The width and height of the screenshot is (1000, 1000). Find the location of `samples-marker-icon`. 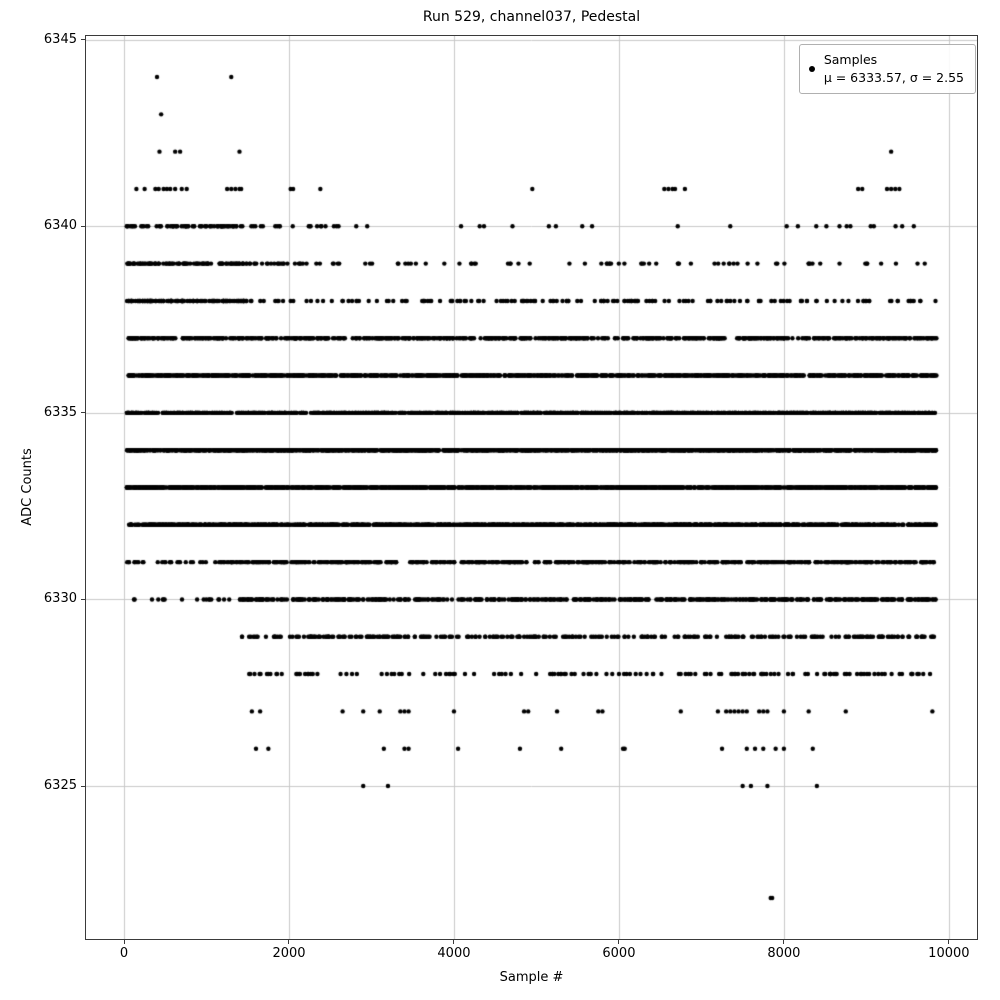

samples-marker-icon is located at coordinates (811, 69).